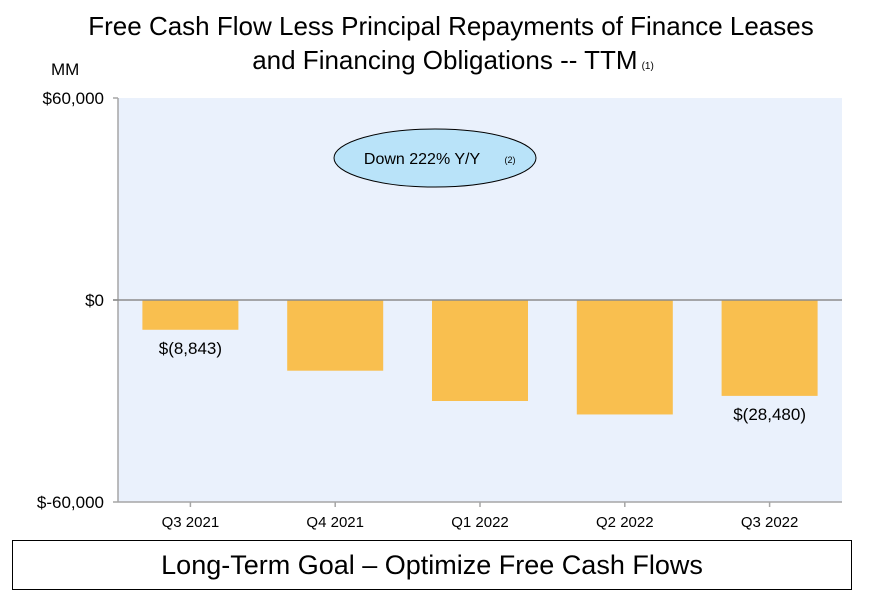  I want to click on annotation-footnote: (2), so click(510, 160).